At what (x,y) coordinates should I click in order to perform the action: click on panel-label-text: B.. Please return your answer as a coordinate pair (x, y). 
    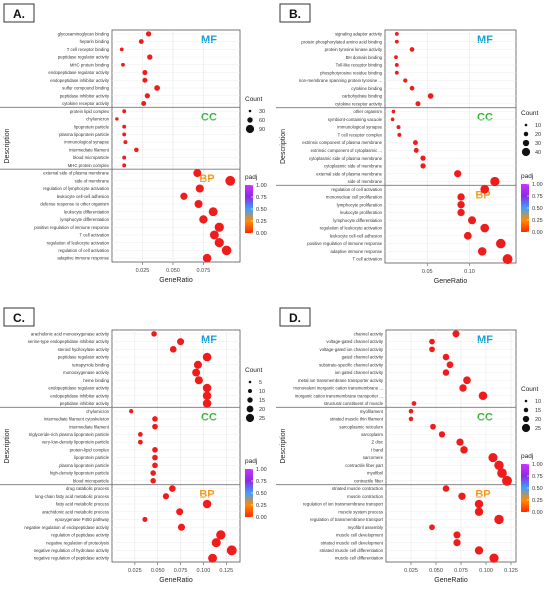
    Looking at the image, I should click on (295, 14).